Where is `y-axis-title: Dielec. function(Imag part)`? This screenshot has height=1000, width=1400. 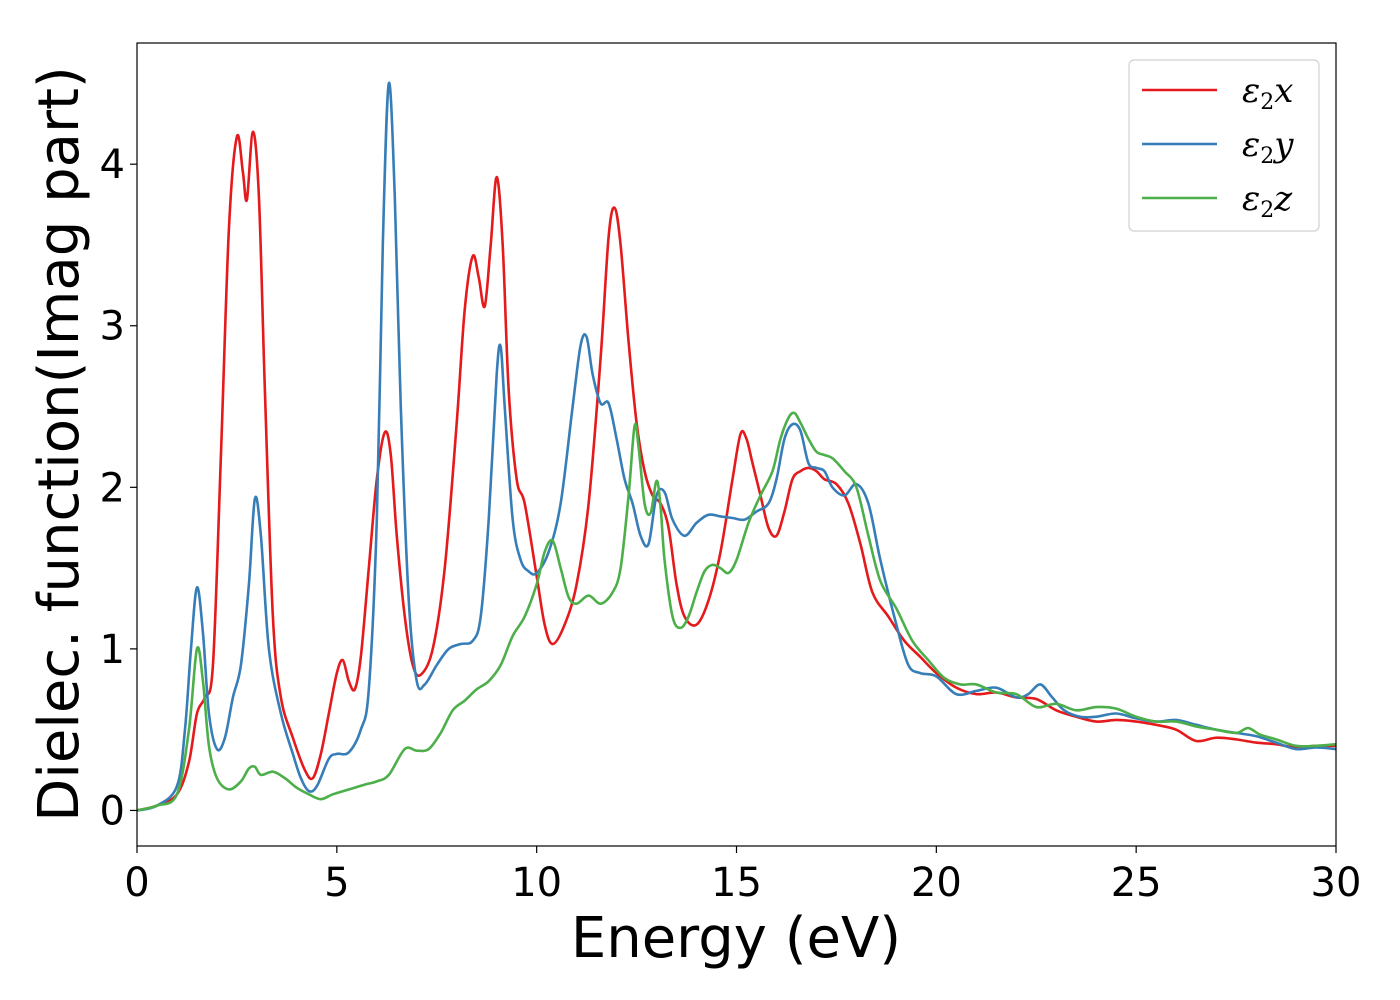
y-axis-title: Dielec. function(Imag part) is located at coordinates (59, 444).